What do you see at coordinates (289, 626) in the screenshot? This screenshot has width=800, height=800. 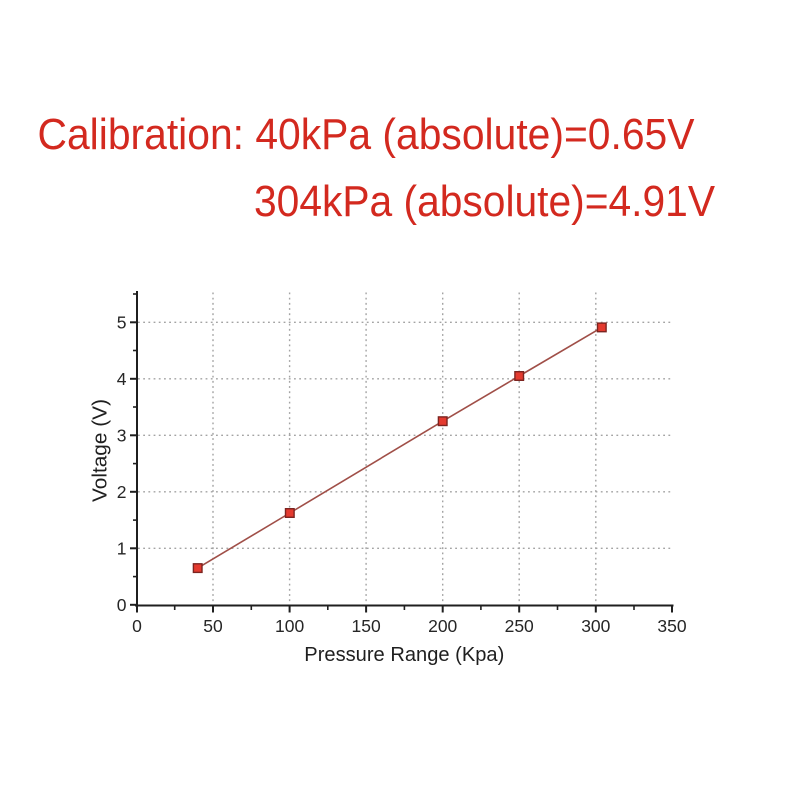 I see `svg-text: 100` at bounding box center [289, 626].